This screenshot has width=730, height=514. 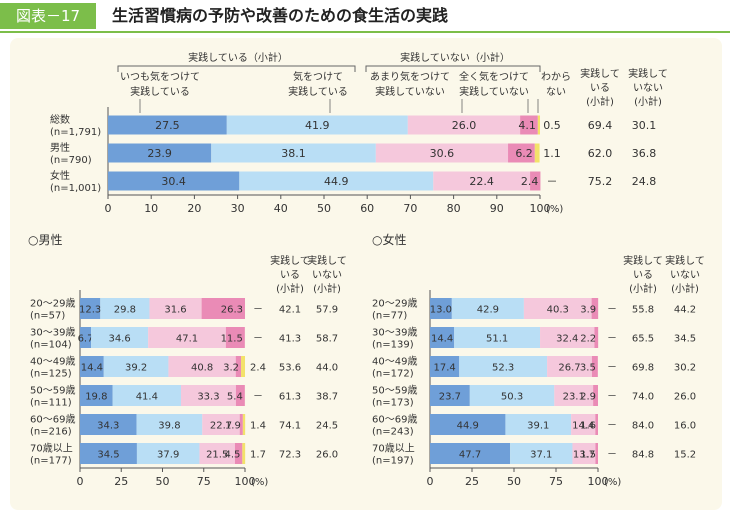 I want to click on bar-value-label: 19.8, so click(x=96, y=397).